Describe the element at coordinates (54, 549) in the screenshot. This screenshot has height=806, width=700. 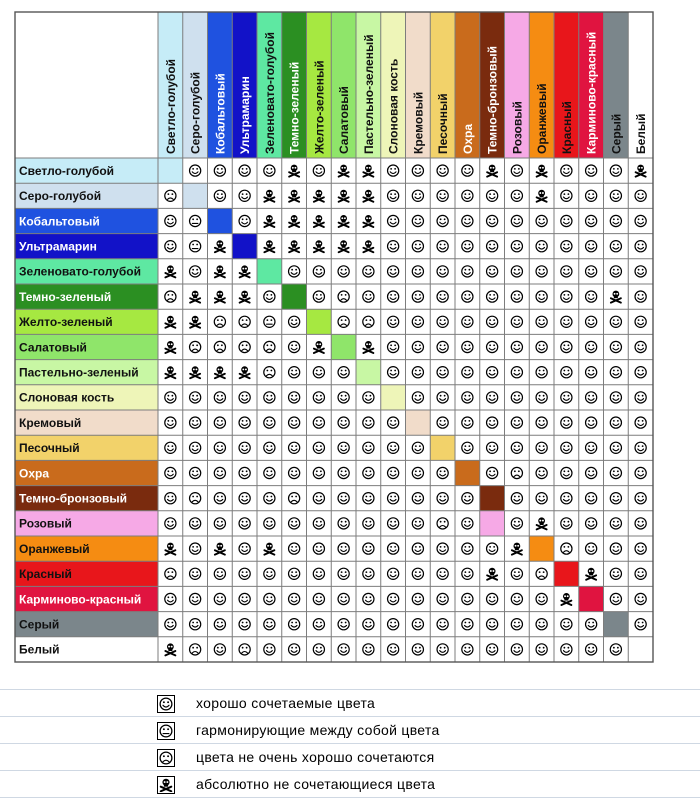
I see `row-header-label: Оранжевый` at that location.